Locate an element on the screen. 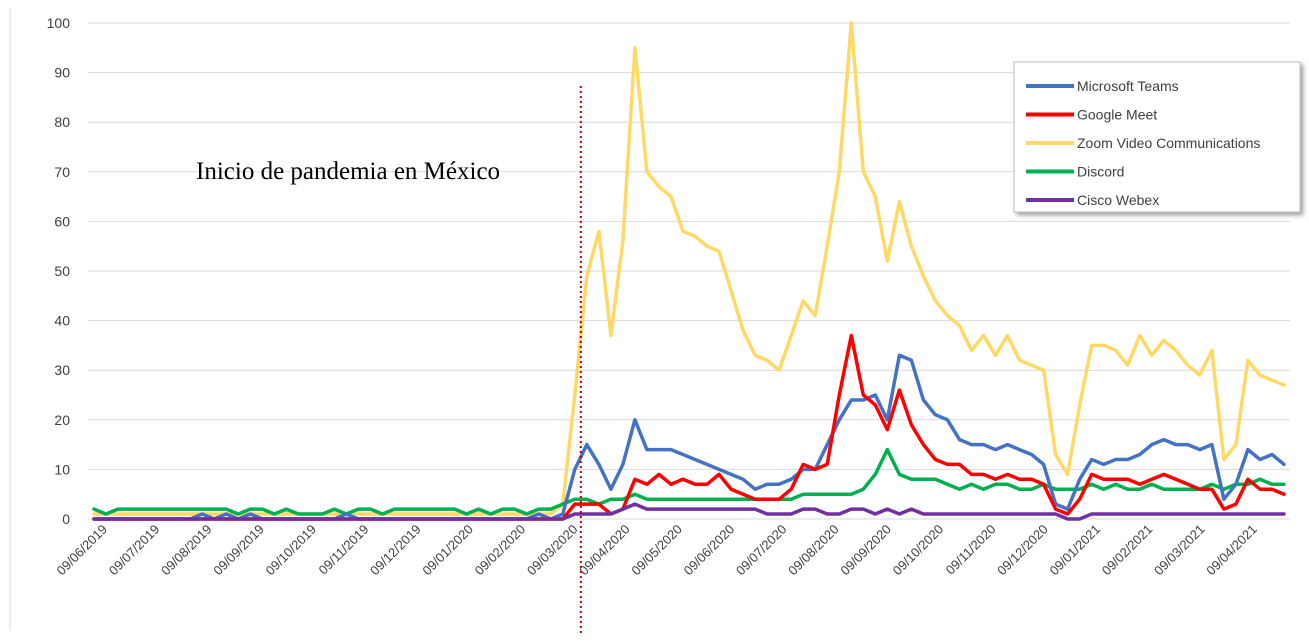 This screenshot has width=1309, height=643. x-tick-label: 09/10/2020 is located at coordinates (918, 550).